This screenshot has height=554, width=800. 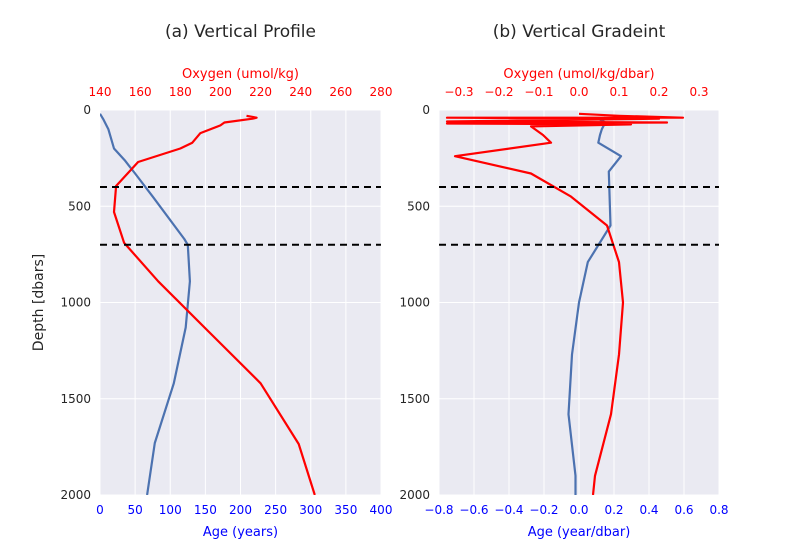 What do you see at coordinates (240, 32) in the screenshot?
I see `chart-title: (a) Vertical Profile` at bounding box center [240, 32].